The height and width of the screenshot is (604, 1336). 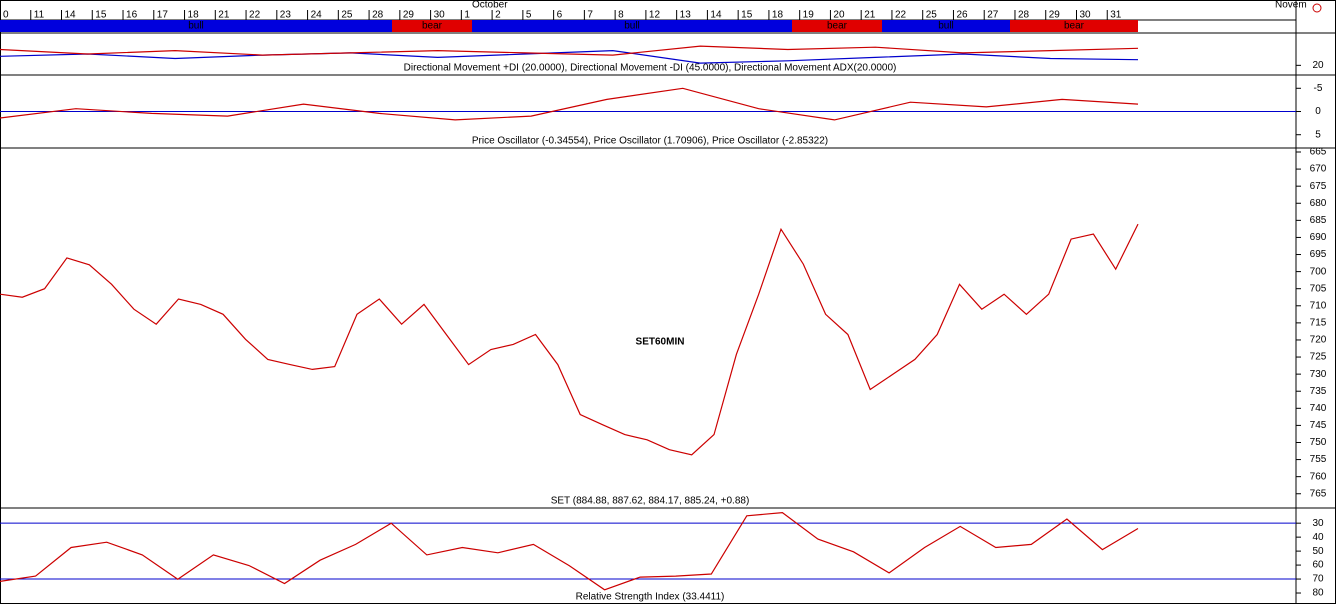 I want to click on day-label: 23, so click(x=286, y=15).